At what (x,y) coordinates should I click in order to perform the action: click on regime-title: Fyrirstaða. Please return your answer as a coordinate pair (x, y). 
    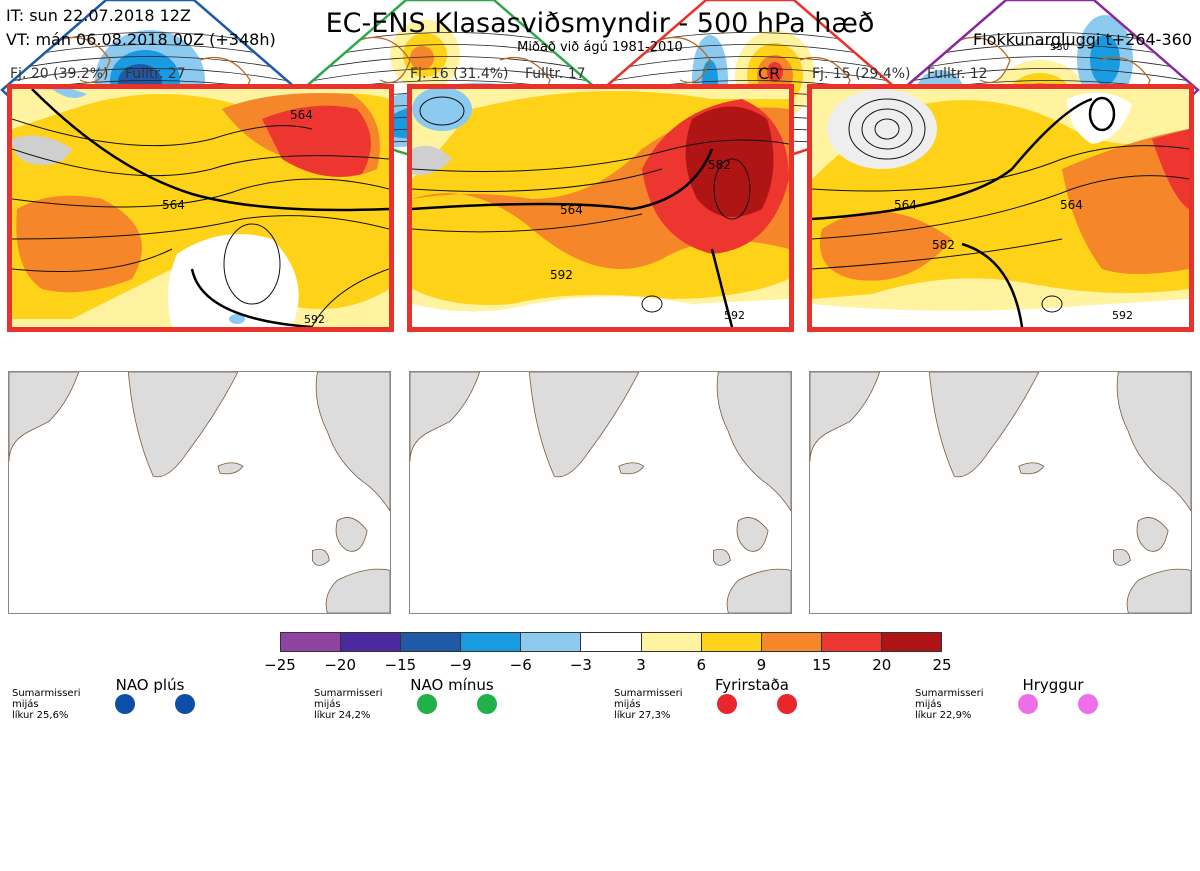
    Looking at the image, I should click on (752, 685).